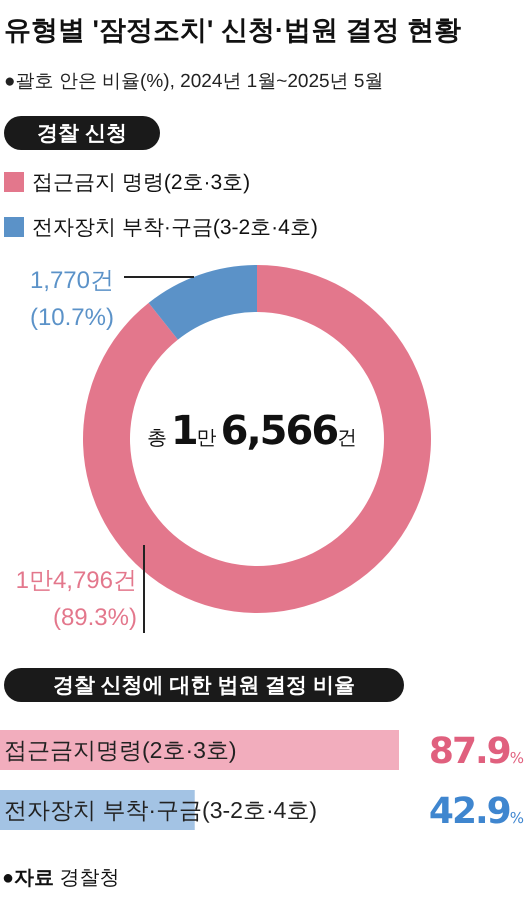 The image size is (530, 915). I want to click on data-label: 1,770건 (10.7%), so click(72, 299).